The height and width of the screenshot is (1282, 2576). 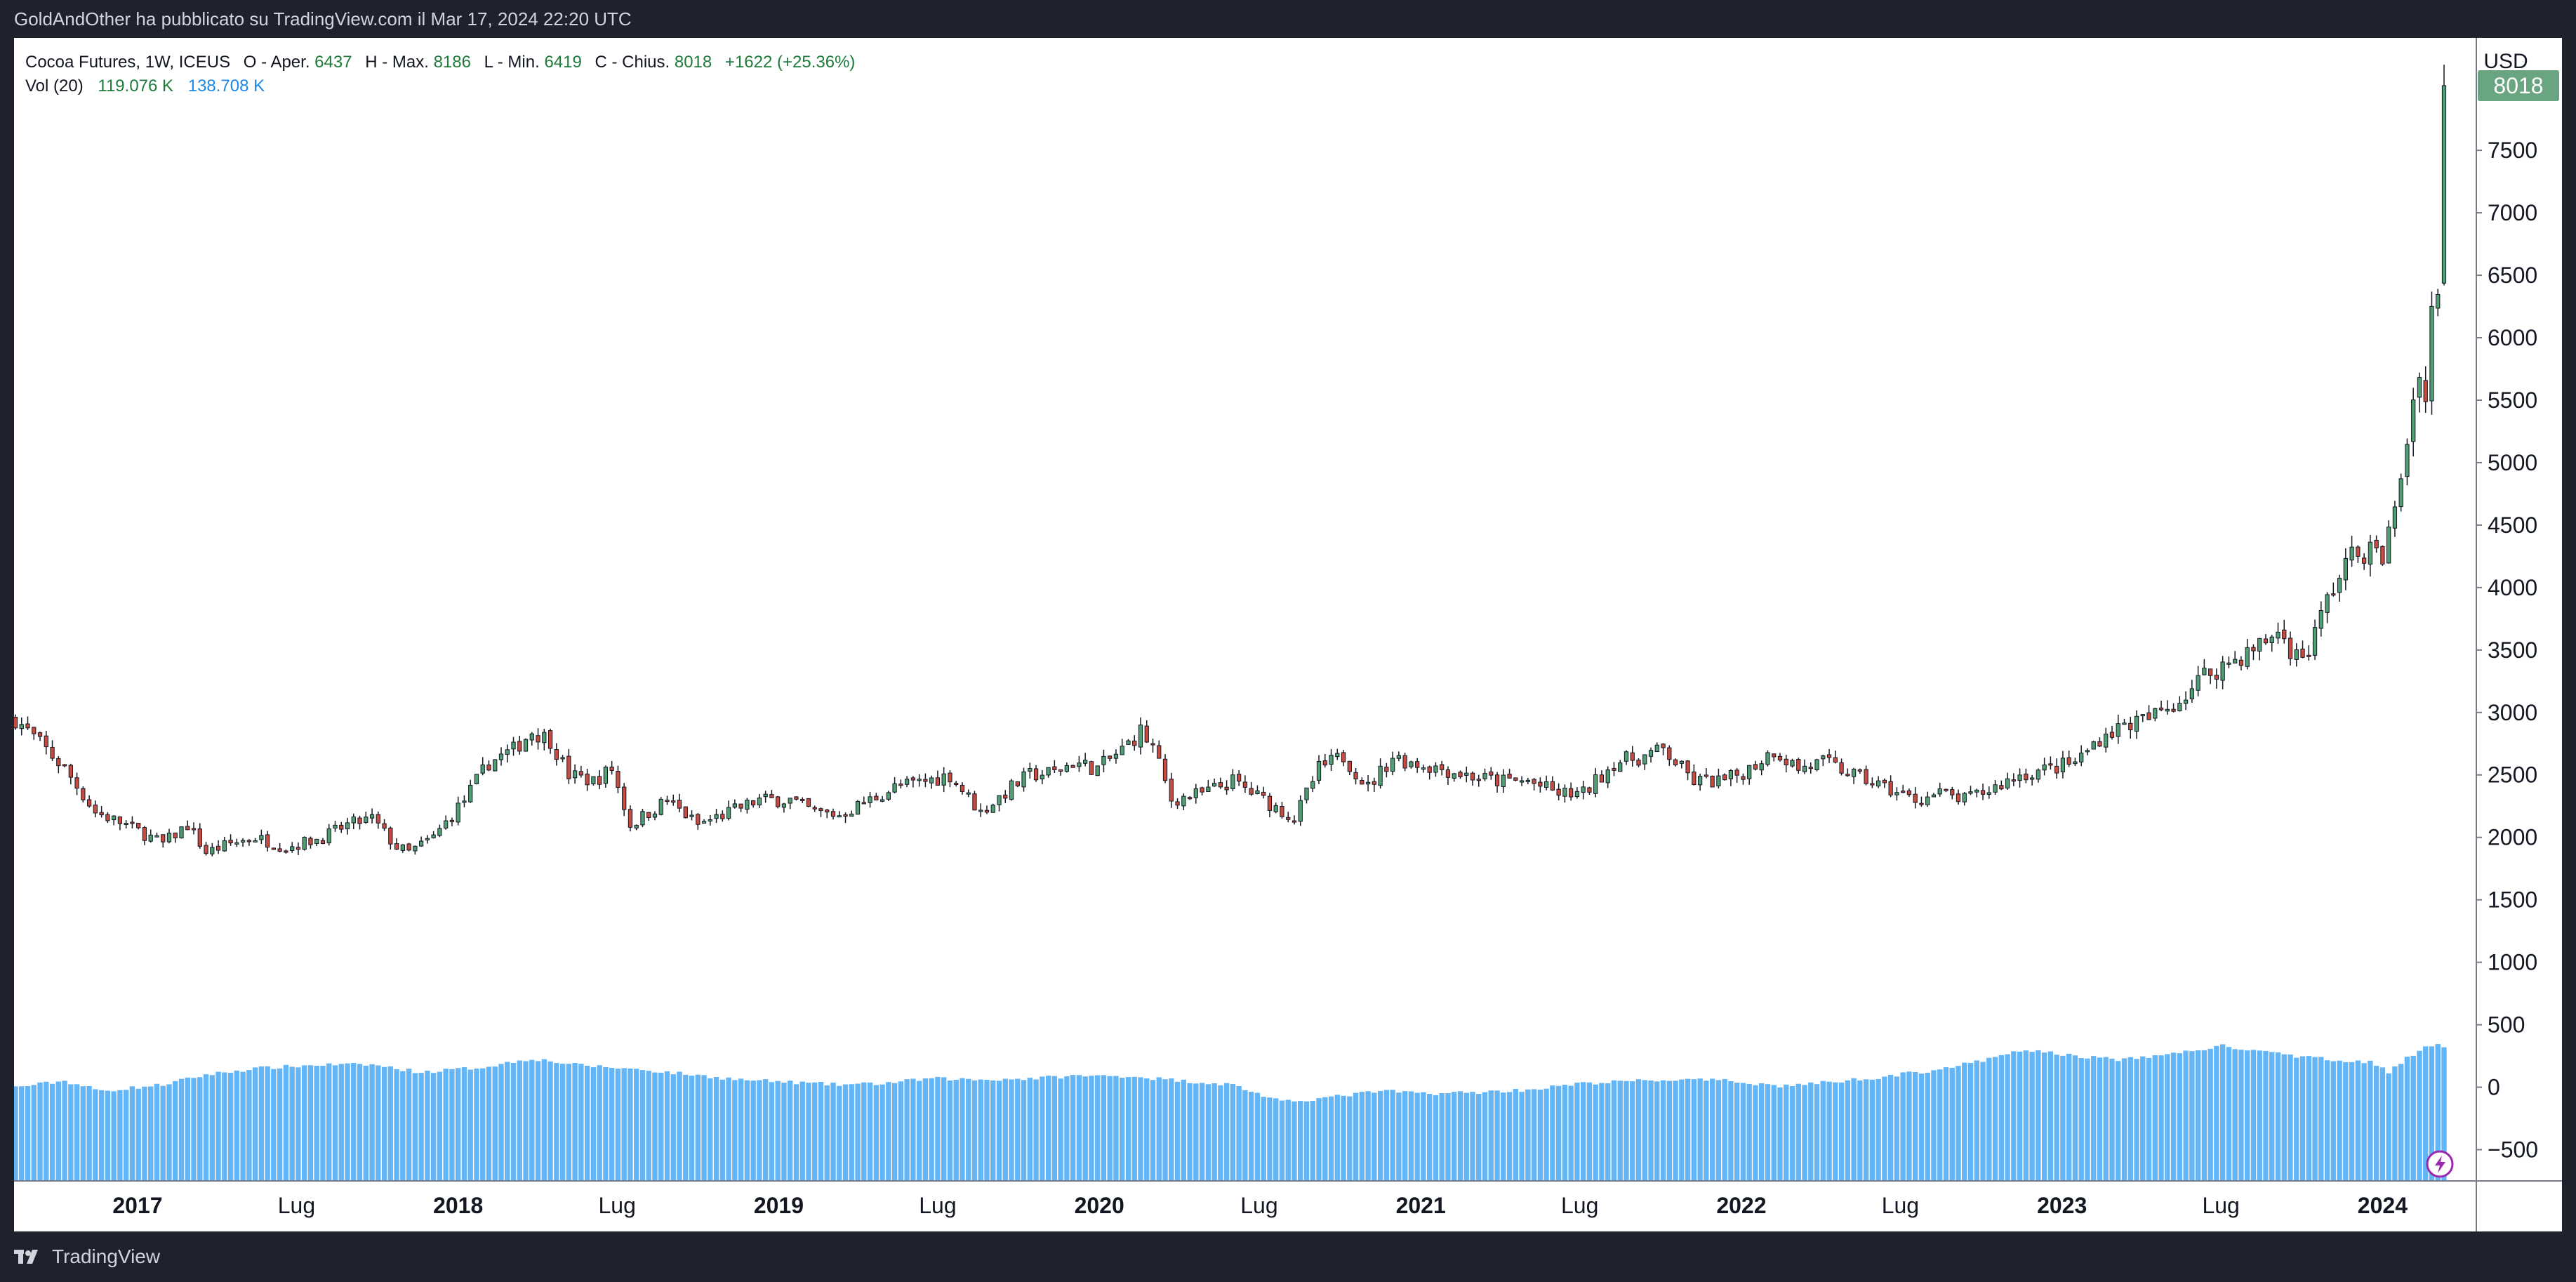 What do you see at coordinates (452, 62) in the screenshot?
I see `legend-high-value: 8186` at bounding box center [452, 62].